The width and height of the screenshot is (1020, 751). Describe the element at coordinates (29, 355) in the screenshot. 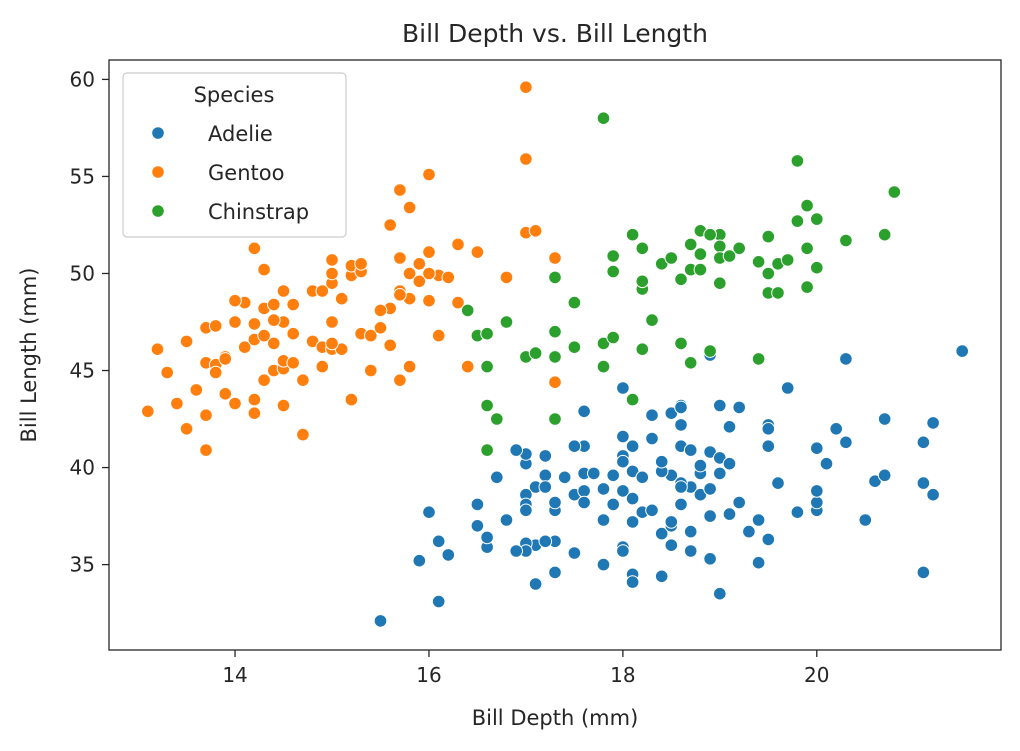

I see `y-axis-label: Bill Length (mm)` at that location.